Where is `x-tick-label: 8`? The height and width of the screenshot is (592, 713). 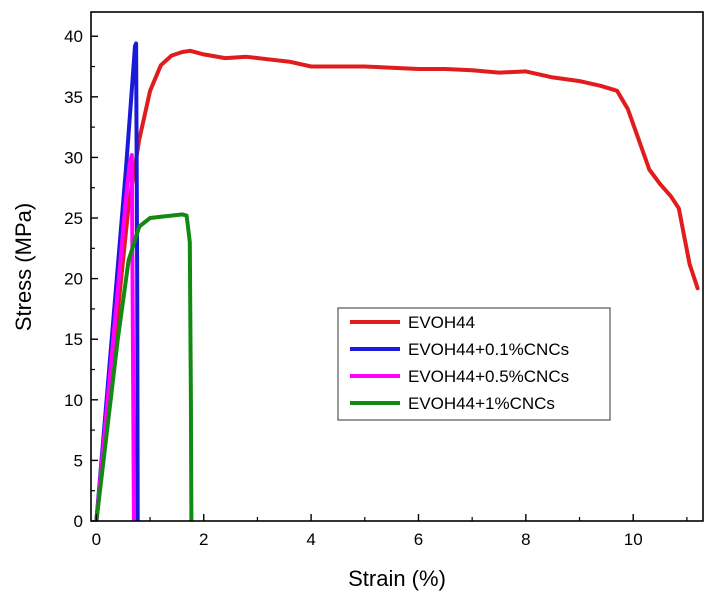 x-tick-label: 8 is located at coordinates (525, 539).